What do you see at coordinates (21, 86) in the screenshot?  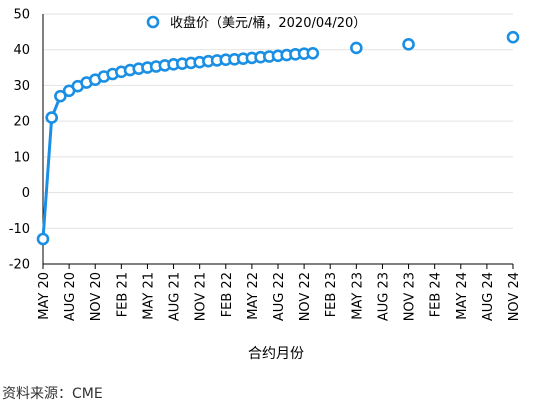 I see `y-tick-label: 30` at bounding box center [21, 86].